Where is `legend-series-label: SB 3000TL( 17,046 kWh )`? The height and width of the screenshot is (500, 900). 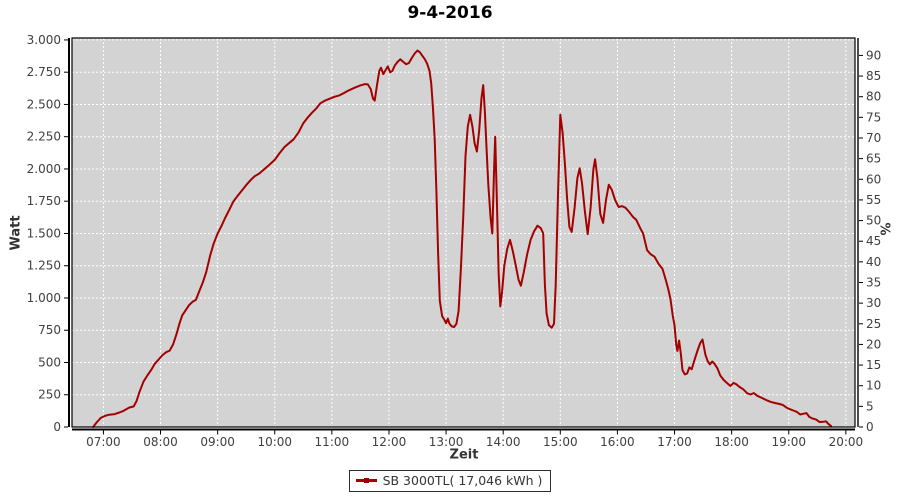 legend-series-label: SB 3000TL( 17,046 kWh ) is located at coordinates (462, 480).